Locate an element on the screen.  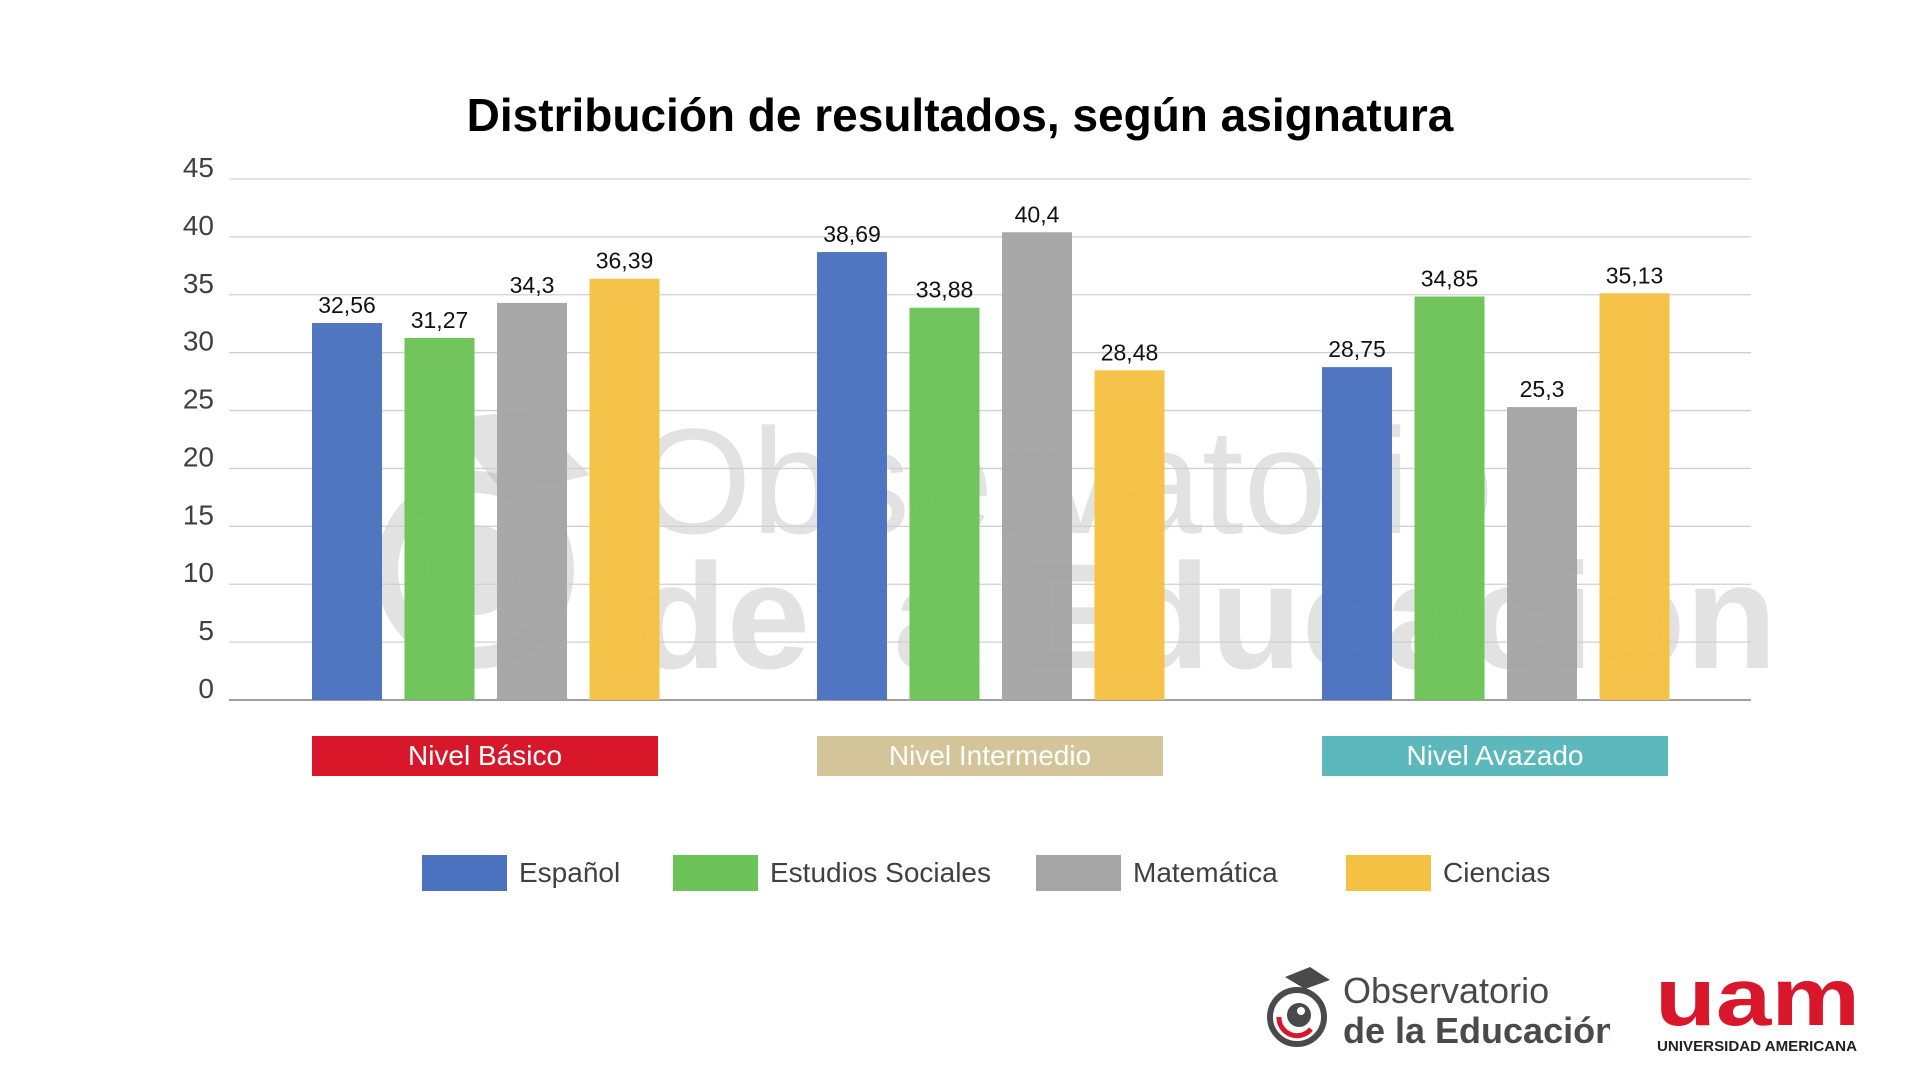
y-tick-label: 35 is located at coordinates (198, 283).